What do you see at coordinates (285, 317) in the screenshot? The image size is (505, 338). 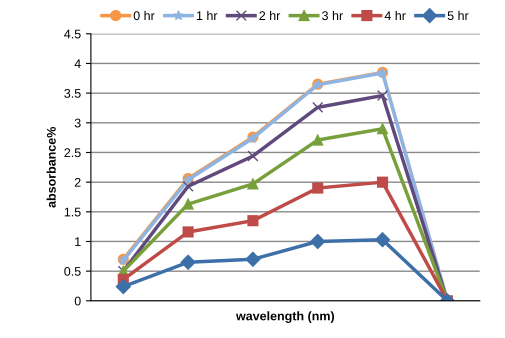 I see `x-axis-title: wavelength (nm)` at bounding box center [285, 317].